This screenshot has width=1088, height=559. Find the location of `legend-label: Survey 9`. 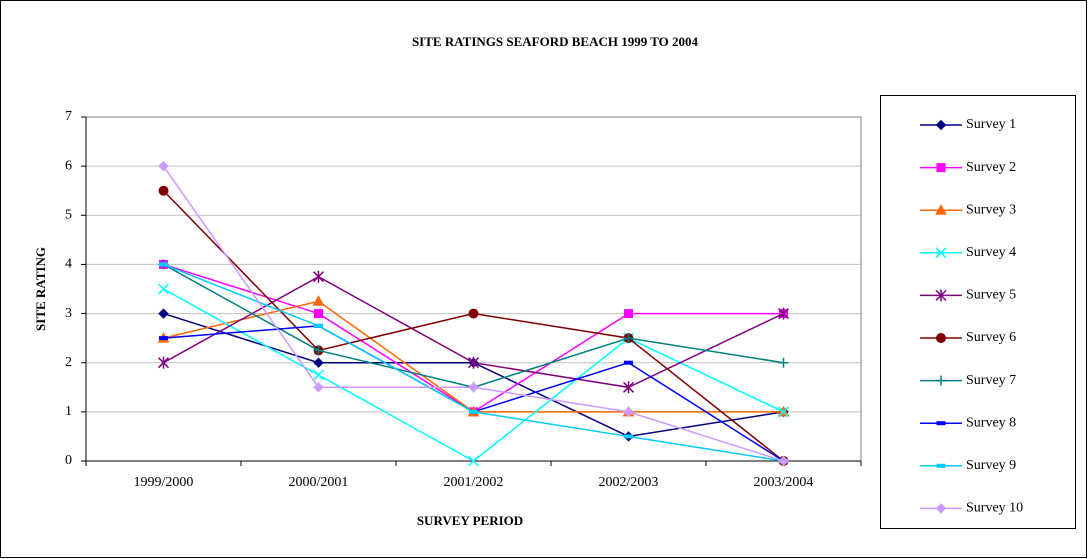

legend-label: Survey 9 is located at coordinates (991, 465).